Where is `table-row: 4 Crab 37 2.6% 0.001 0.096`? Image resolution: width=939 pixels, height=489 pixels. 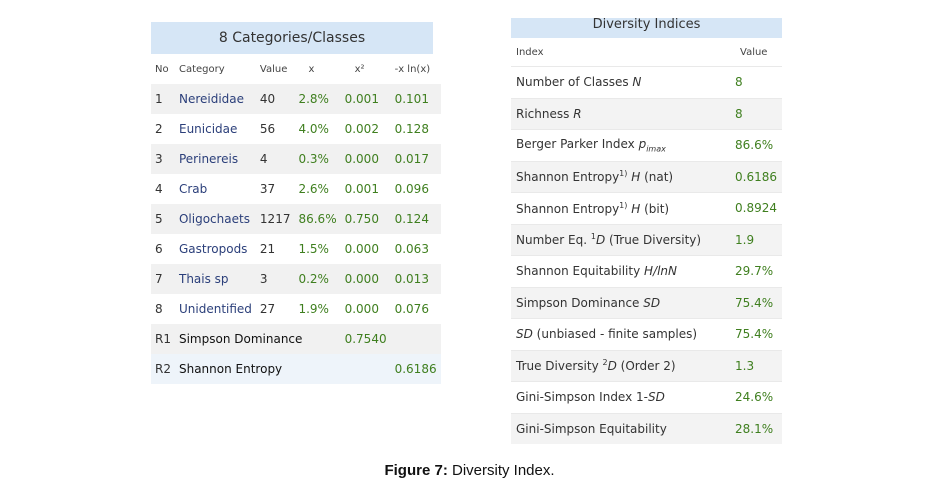
table-row: 4 Crab 37 2.6% 0.001 0.096 is located at coordinates (296, 189).